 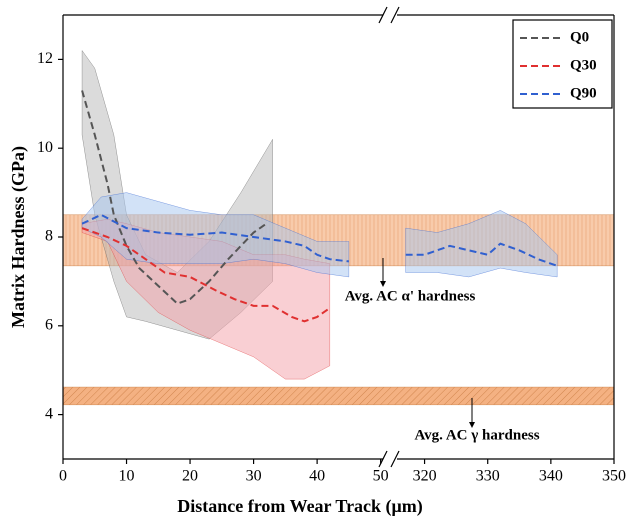 I want to click on x-axis-title: Distance from Wear Track (μm), so click(x=300, y=506).